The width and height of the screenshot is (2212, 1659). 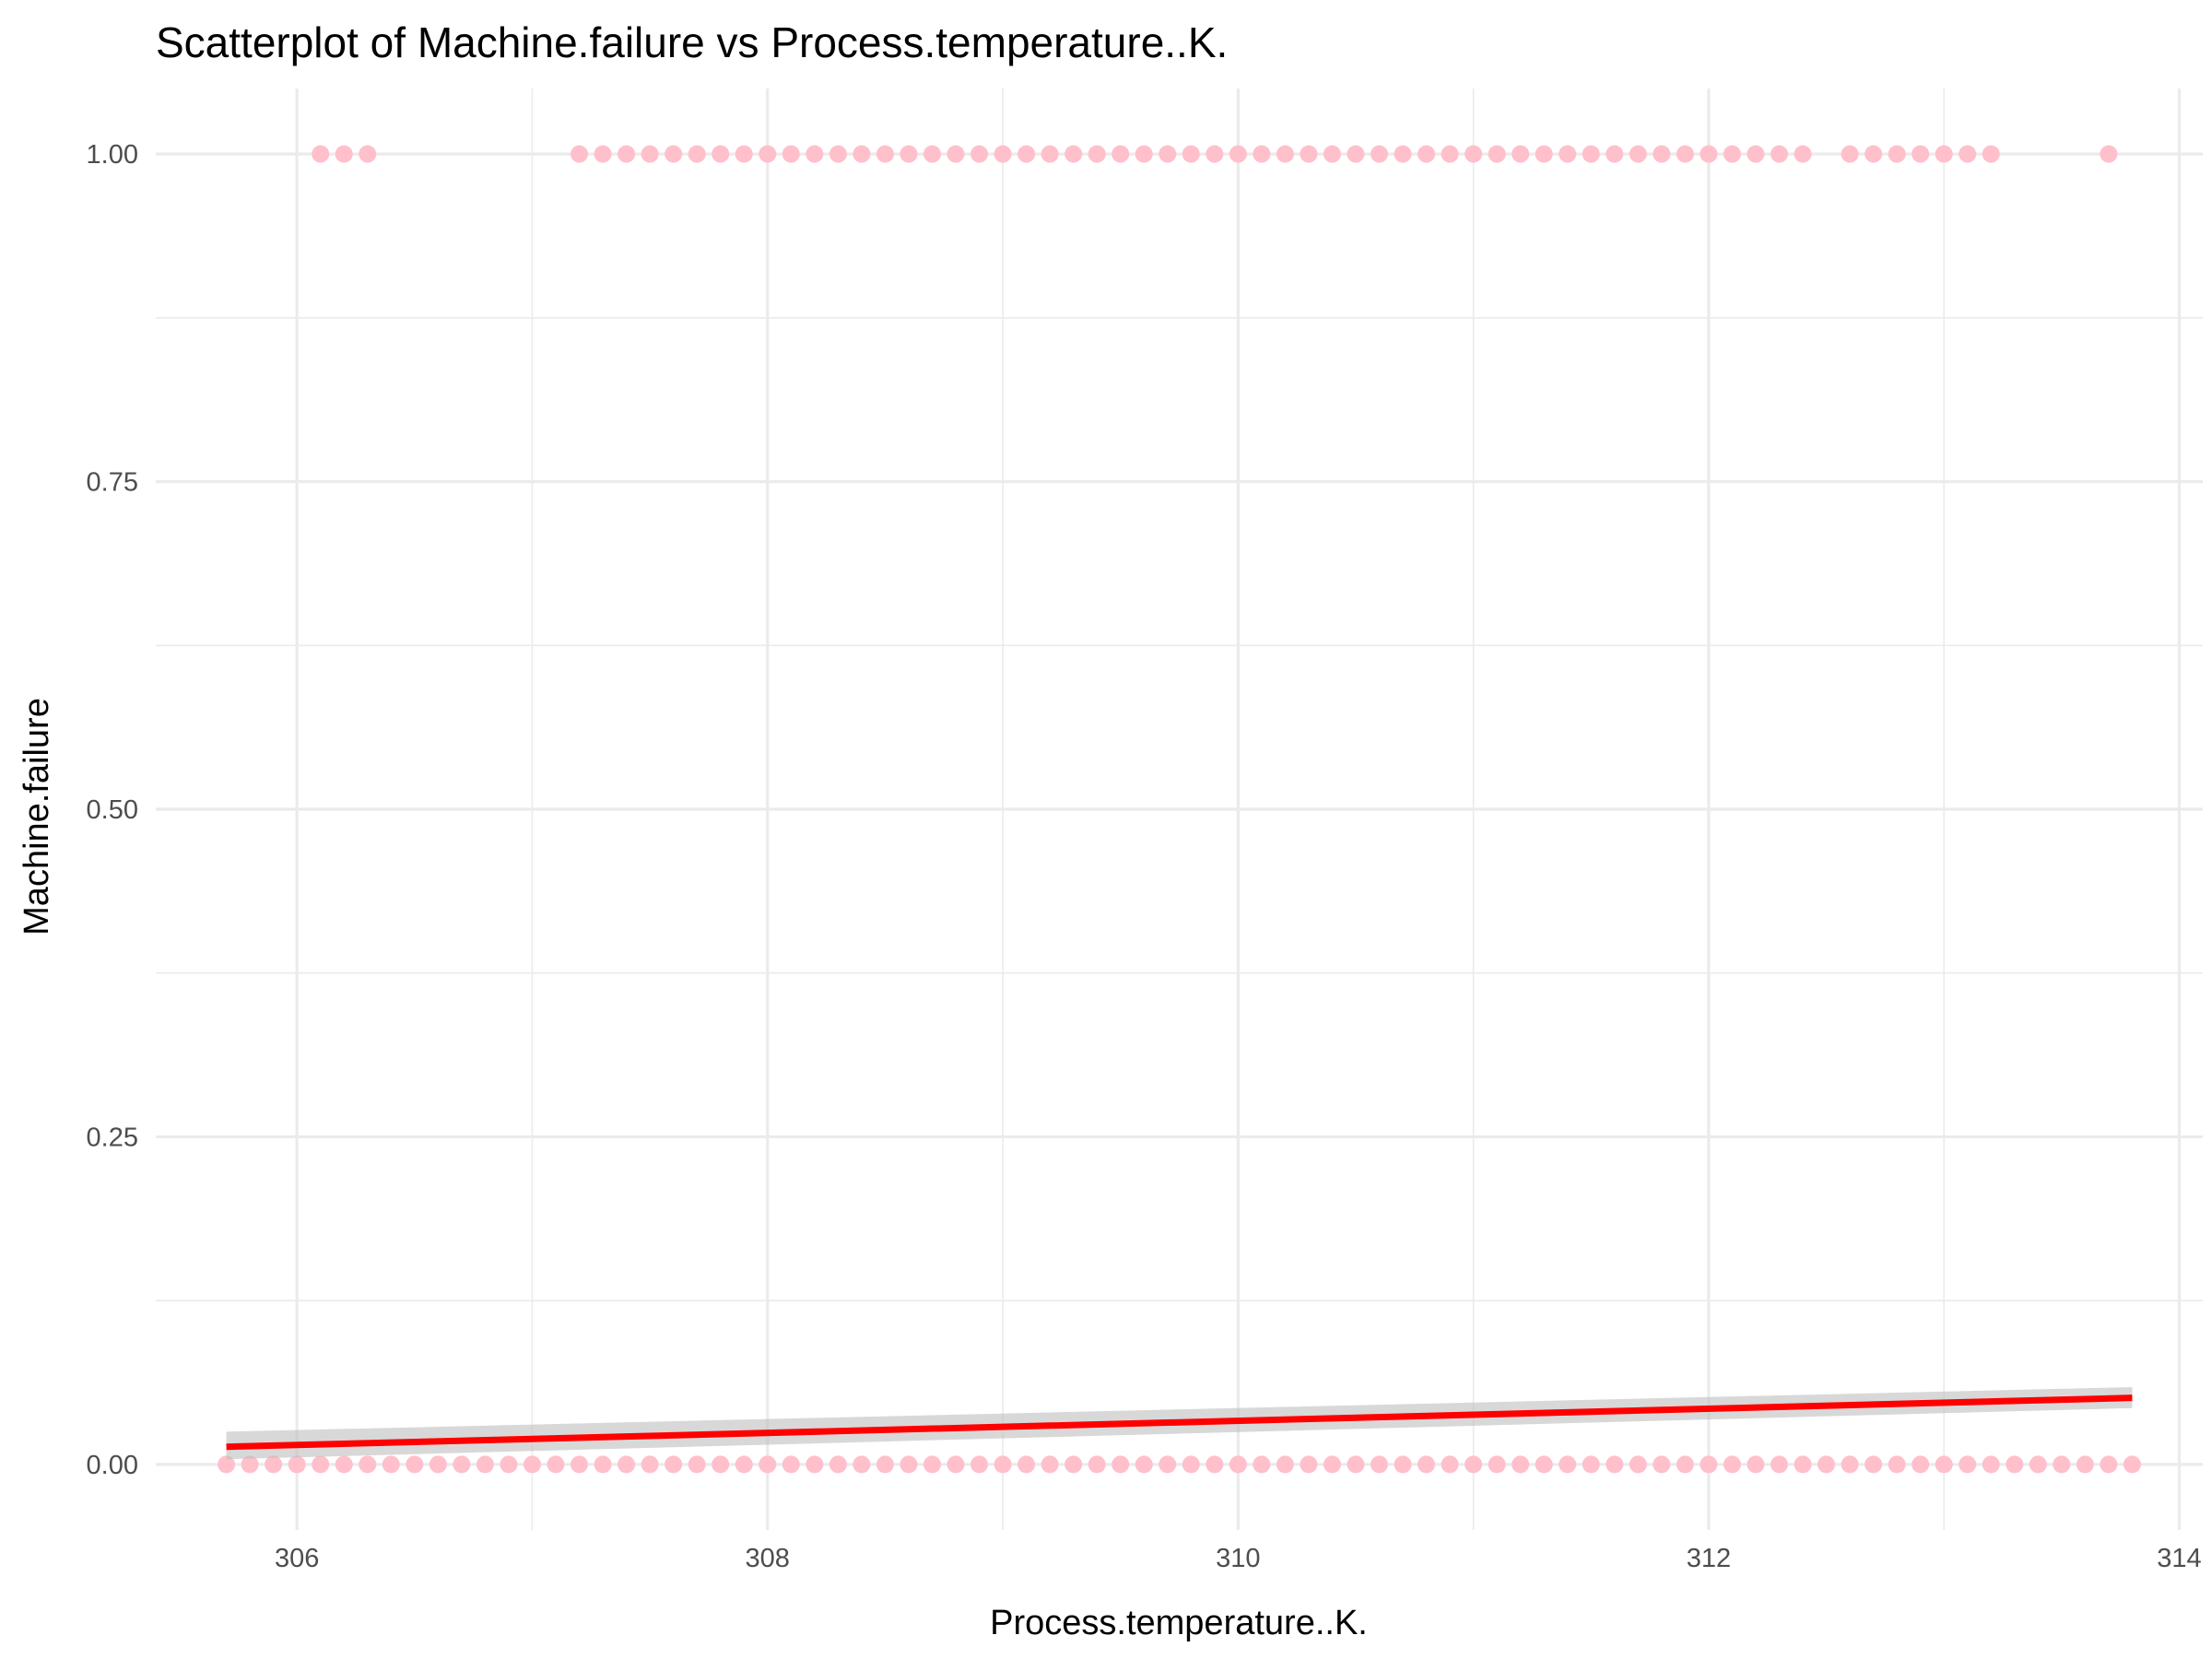 I want to click on y-tick-label: 0.00, so click(x=112, y=1465).